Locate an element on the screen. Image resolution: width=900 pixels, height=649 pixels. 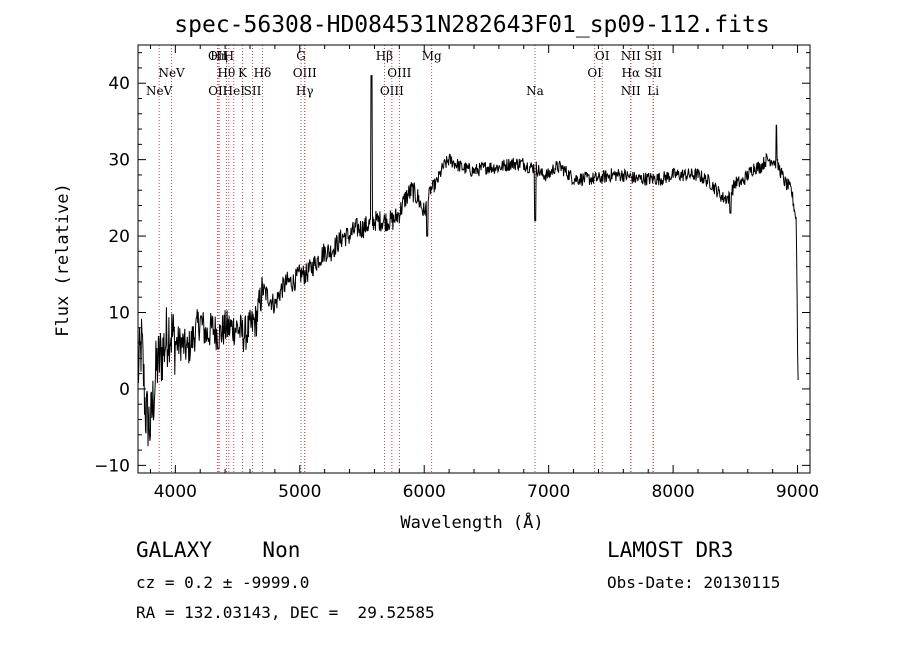
object-class: GALAXY Non is located at coordinates (218, 550).